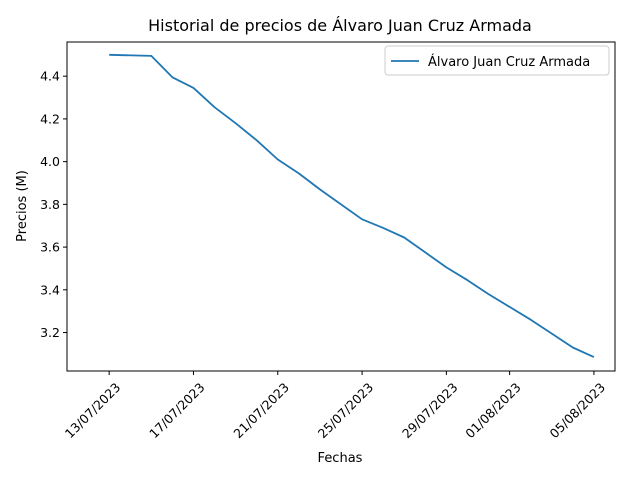 This screenshot has height=480, width=640. Describe the element at coordinates (93, 411) in the screenshot. I see `x-tick-label: 13/07/2023` at that location.